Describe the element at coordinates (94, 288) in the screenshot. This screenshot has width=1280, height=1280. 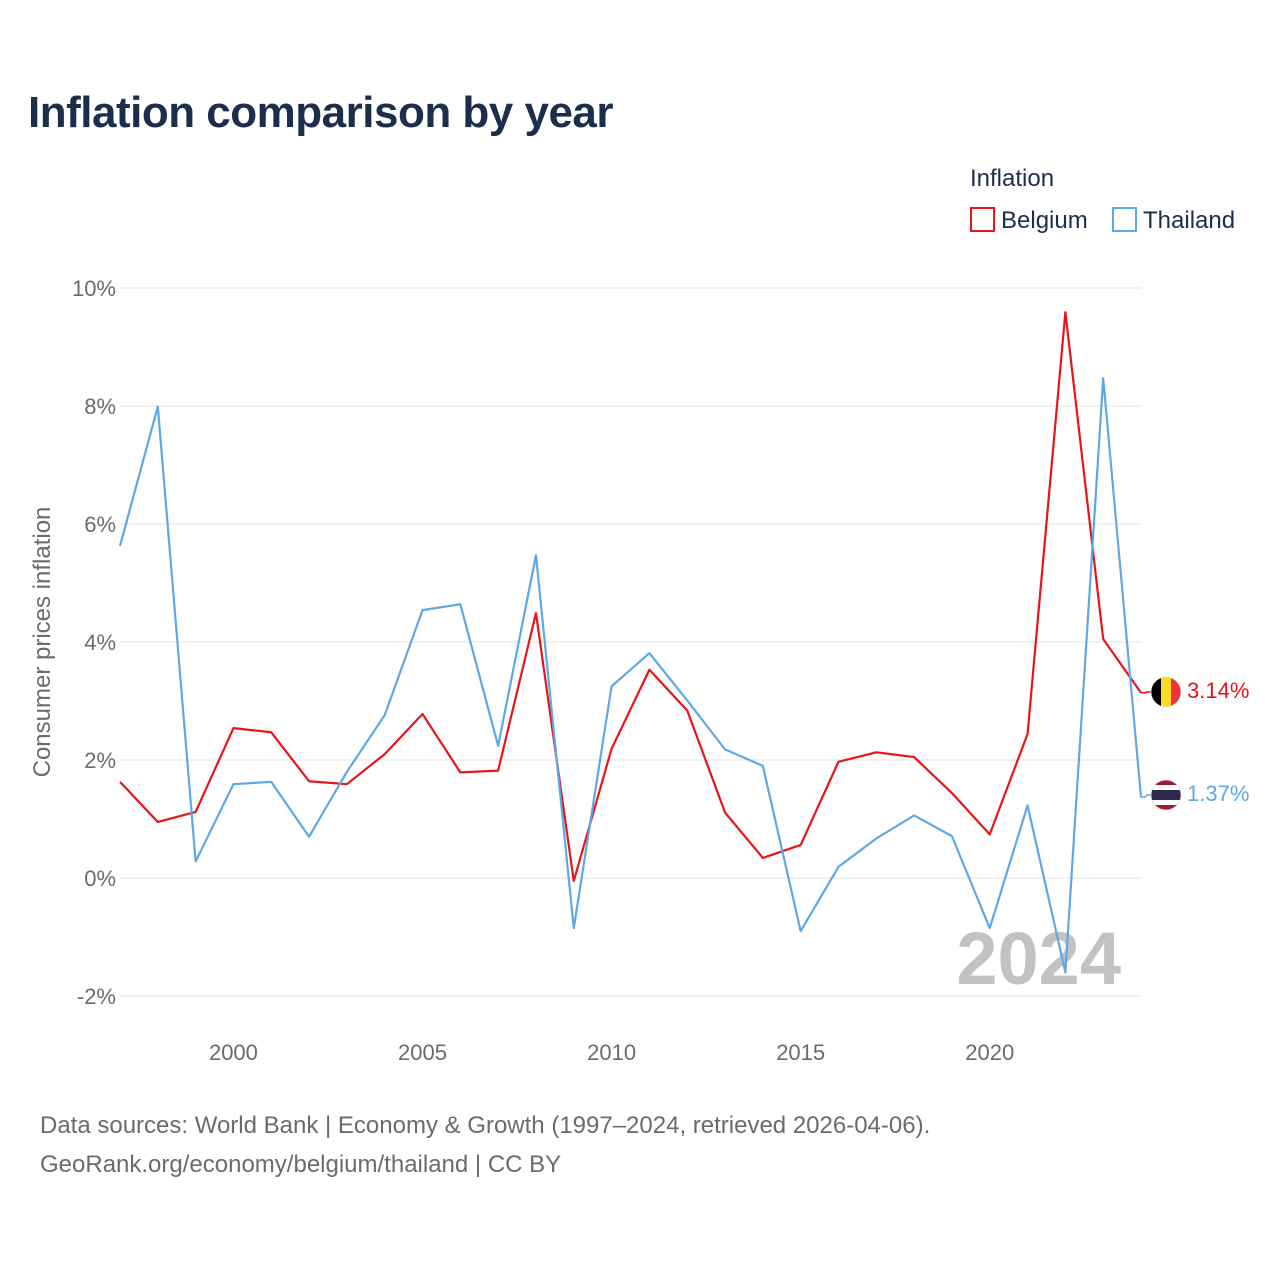
I see `y-tick-label: 10%` at that location.